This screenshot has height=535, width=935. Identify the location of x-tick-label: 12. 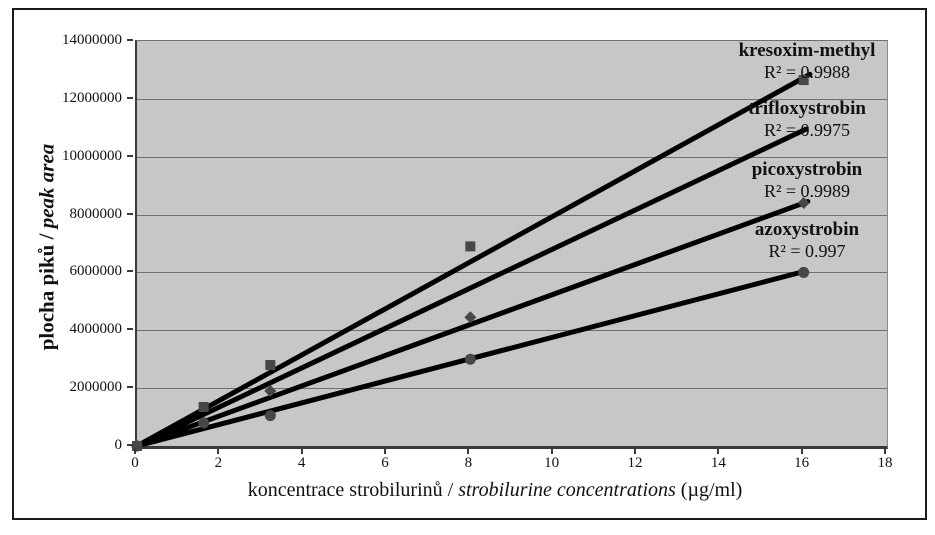
(635, 463).